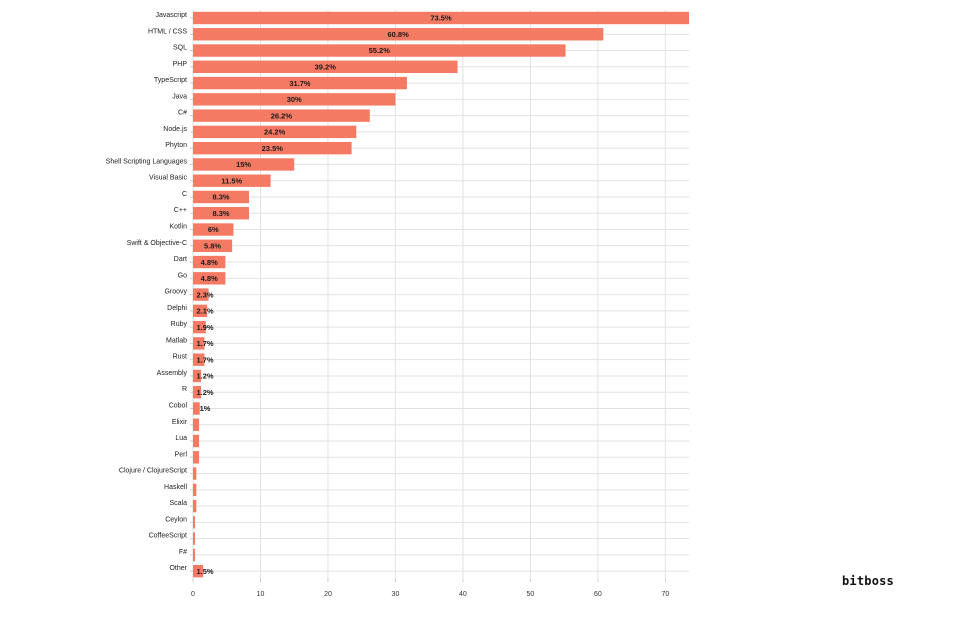 The image size is (957, 631). What do you see at coordinates (261, 594) in the screenshot?
I see `x-tick-label: 10` at bounding box center [261, 594].